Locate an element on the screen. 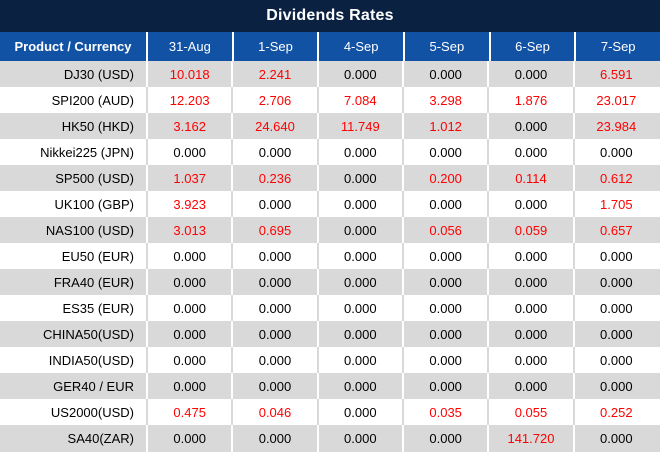  value-cell: 23.984 is located at coordinates (616, 126).